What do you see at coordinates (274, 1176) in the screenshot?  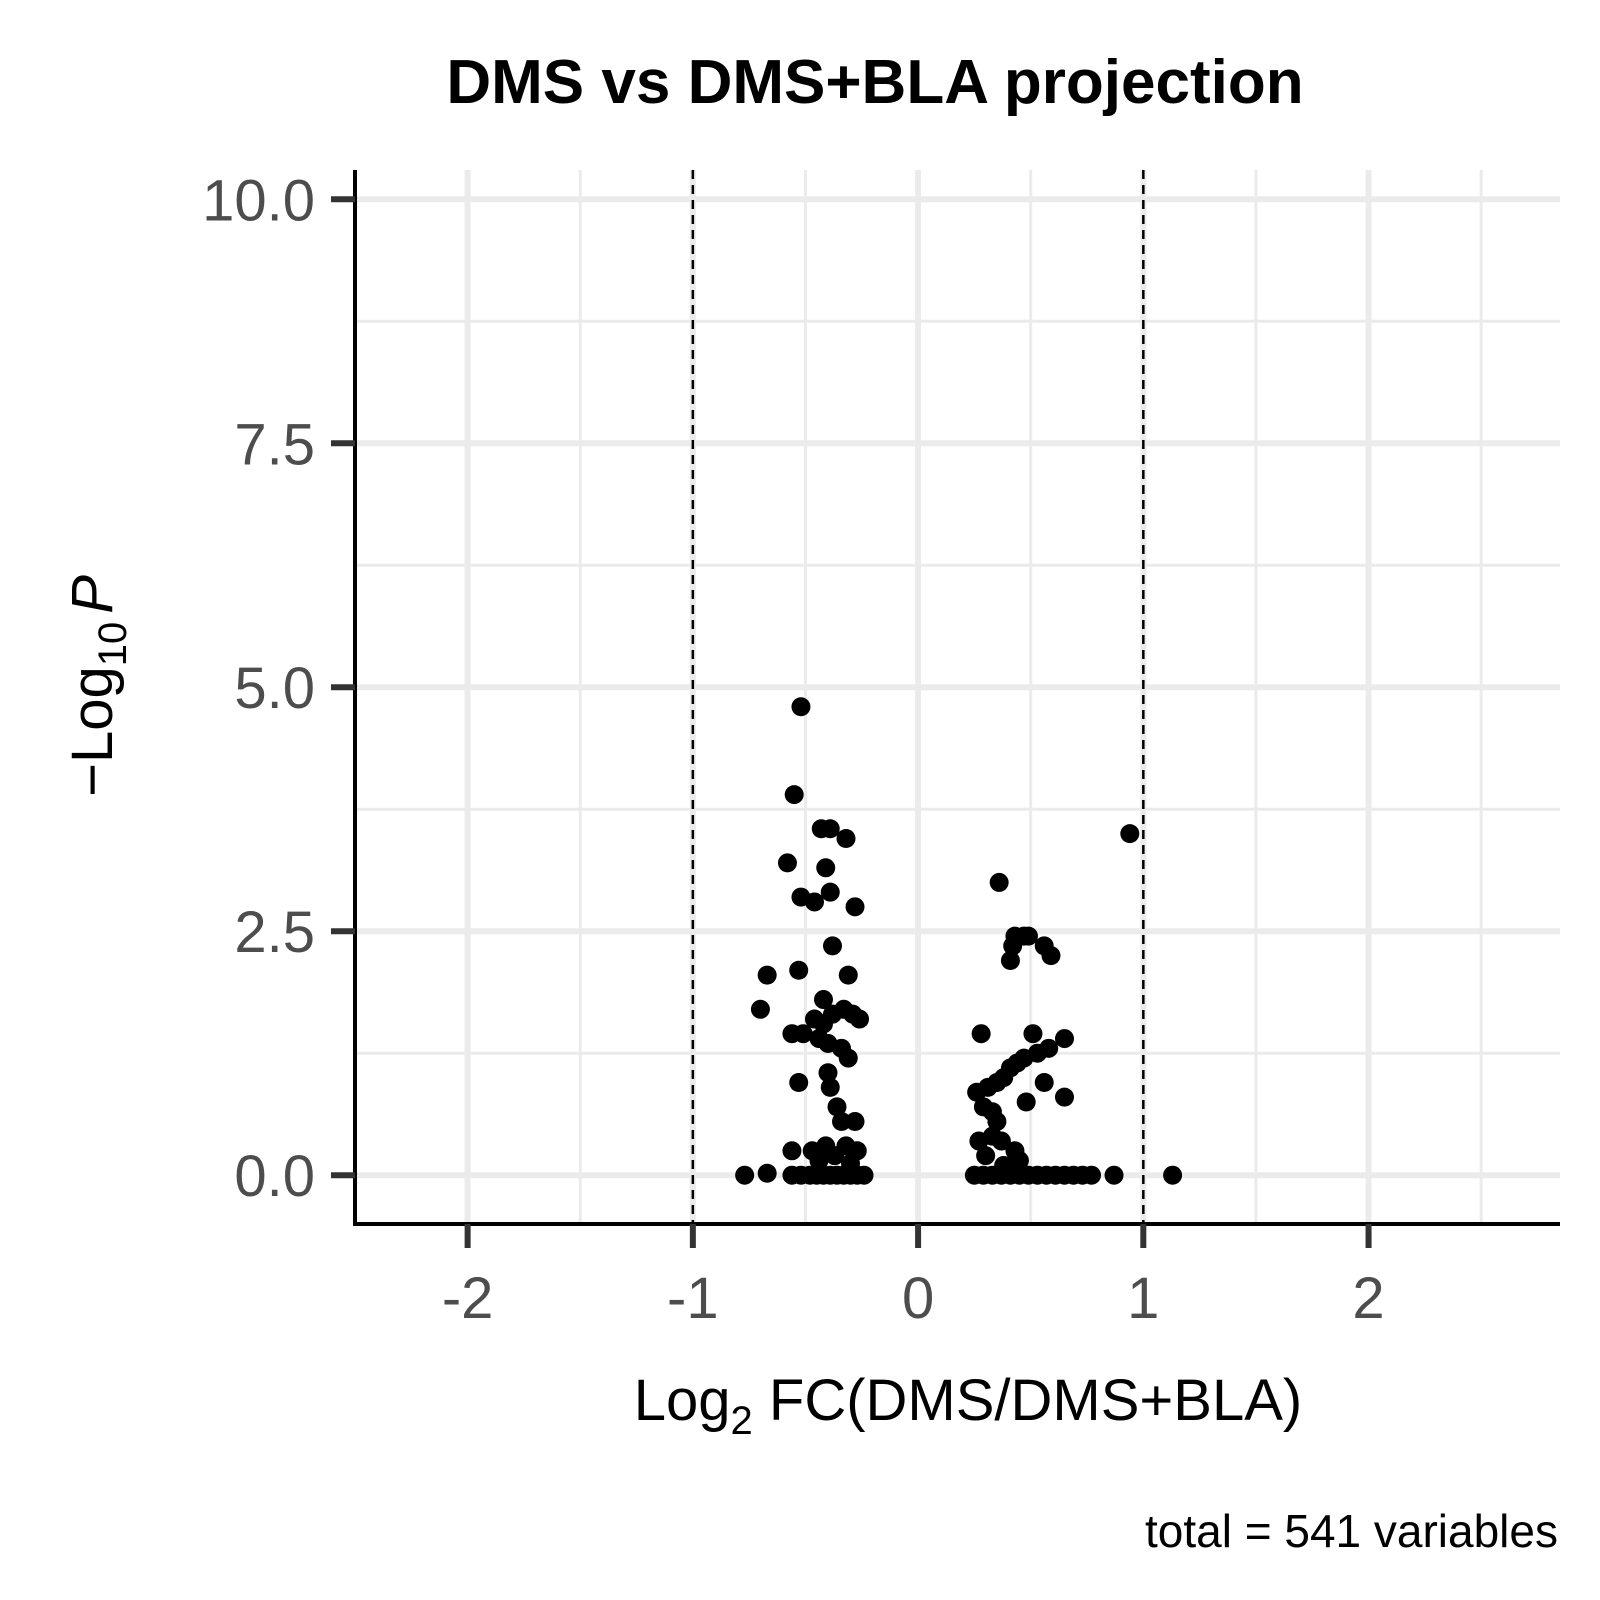 I see `y-tick-label: 0.0` at bounding box center [274, 1176].